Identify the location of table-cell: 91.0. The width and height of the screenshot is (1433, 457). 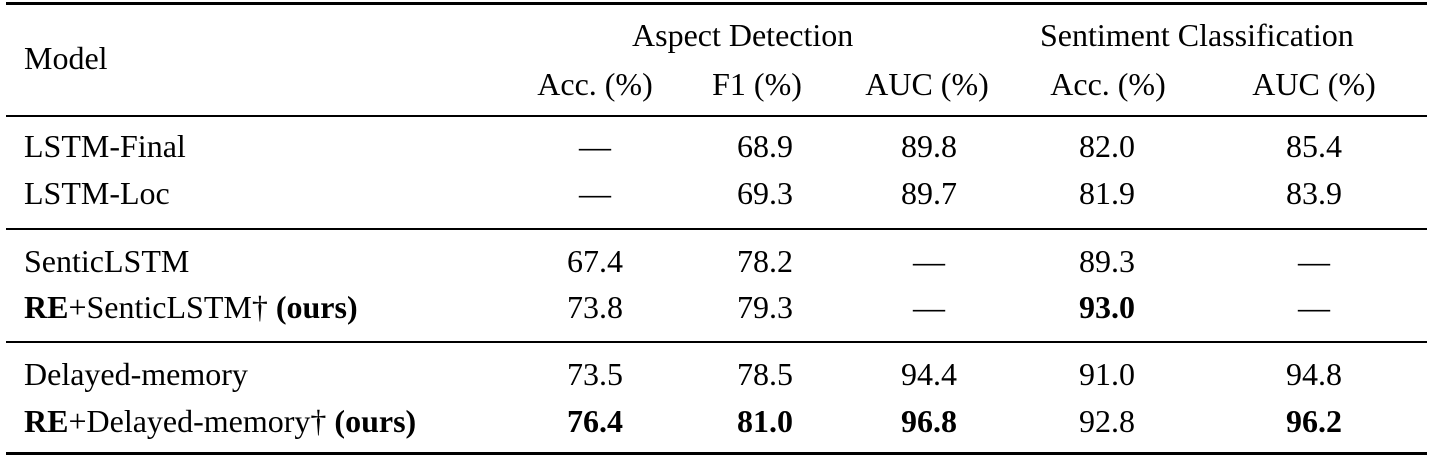
(1107, 374).